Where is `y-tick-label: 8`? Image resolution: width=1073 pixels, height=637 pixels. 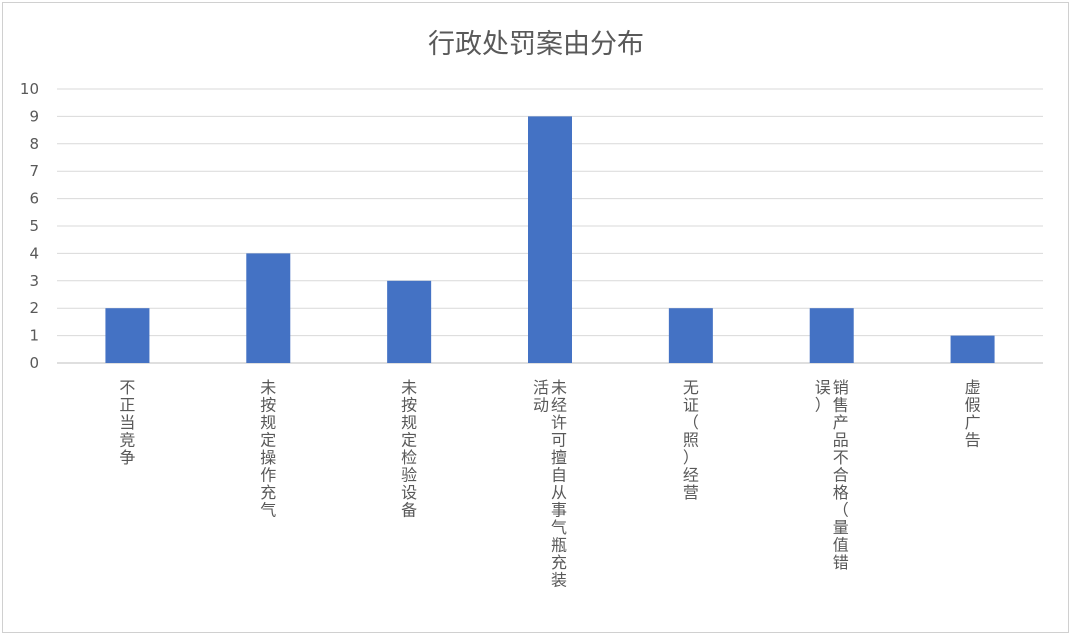 y-tick-label: 8 is located at coordinates (34, 144).